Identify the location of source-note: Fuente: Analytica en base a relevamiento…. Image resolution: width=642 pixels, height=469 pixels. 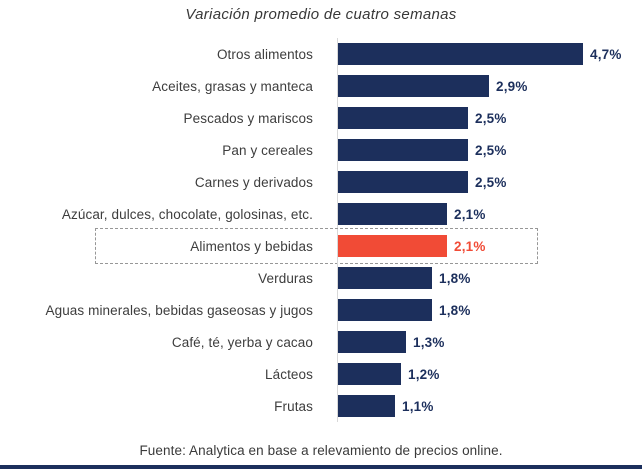
(321, 450).